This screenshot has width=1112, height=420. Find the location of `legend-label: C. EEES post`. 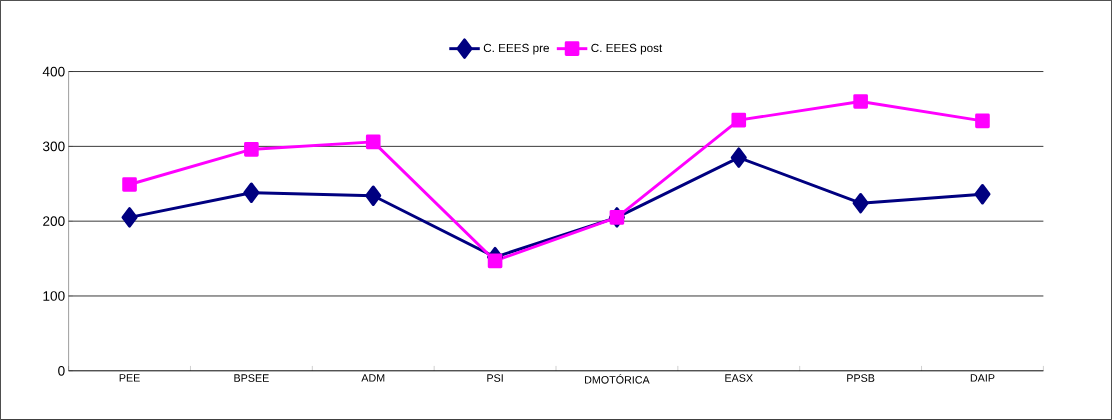

legend-label: C. EEES post is located at coordinates (627, 49).